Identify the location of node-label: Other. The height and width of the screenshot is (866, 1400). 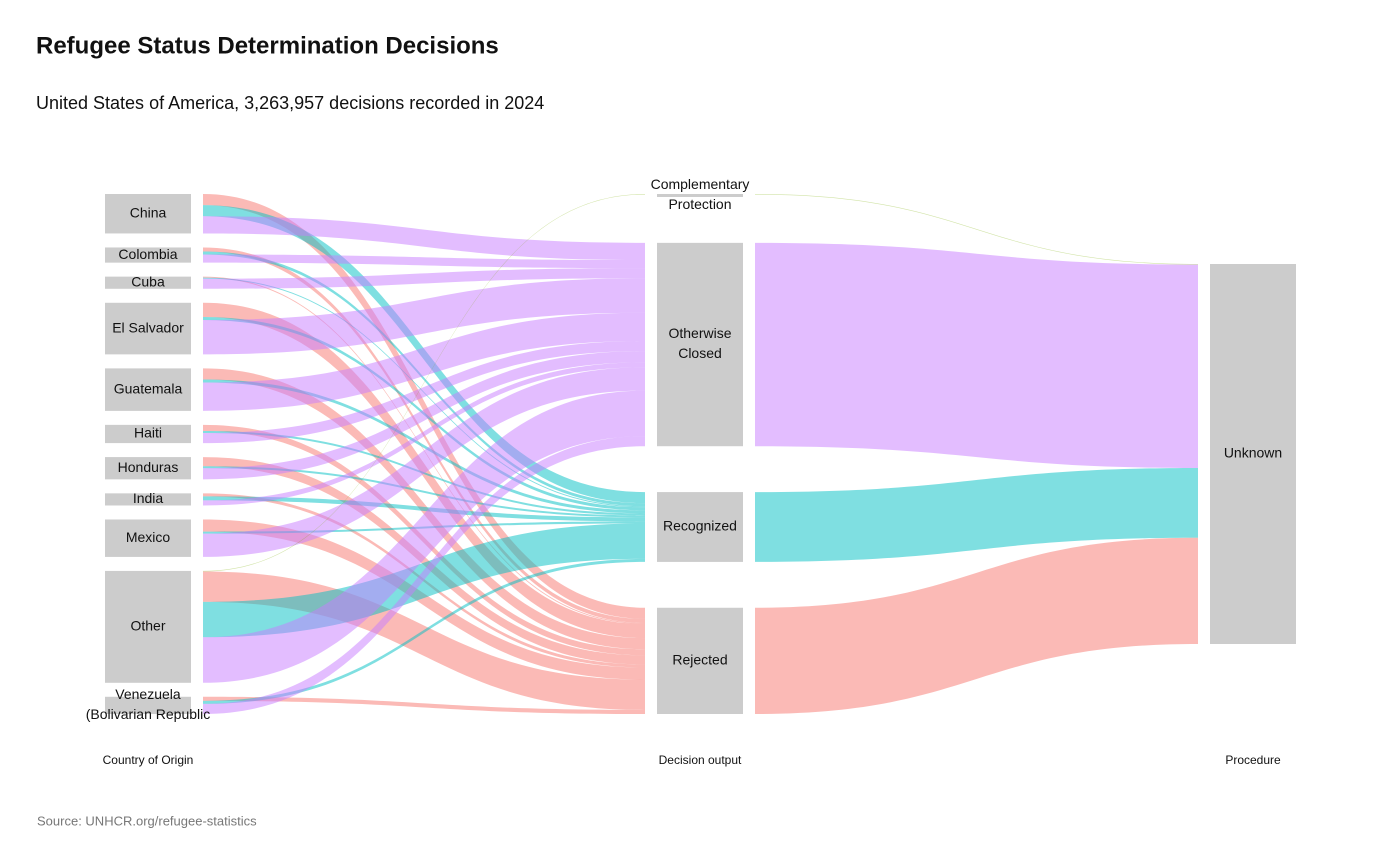
(147, 626).